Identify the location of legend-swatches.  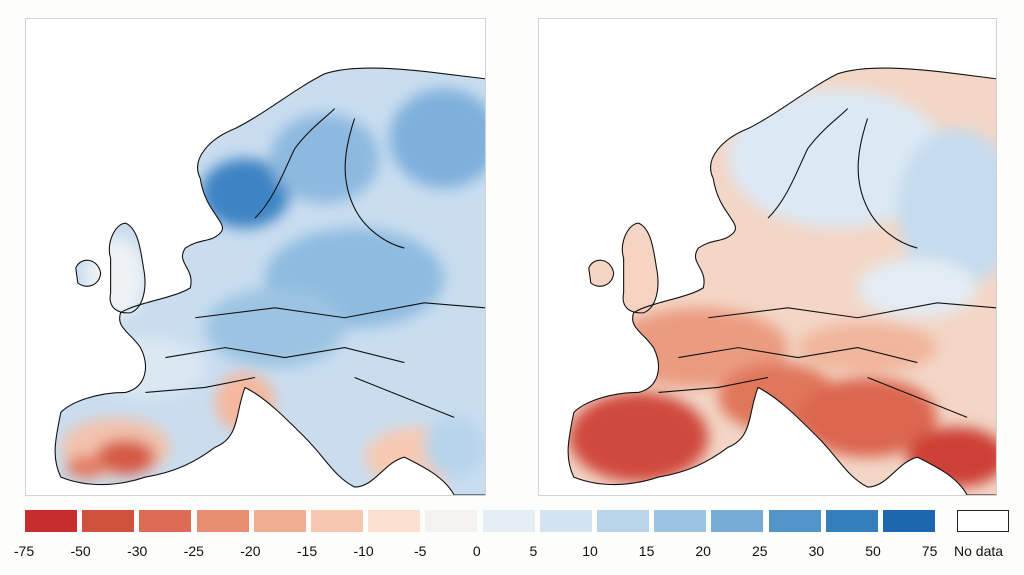
(512, 522).